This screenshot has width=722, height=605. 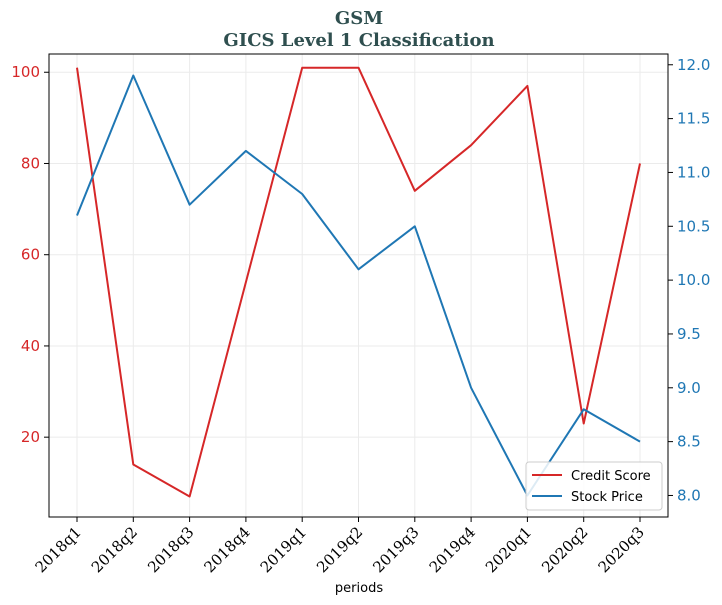 What do you see at coordinates (58, 549) in the screenshot?
I see `x-tick-label: 2018q1` at bounding box center [58, 549].